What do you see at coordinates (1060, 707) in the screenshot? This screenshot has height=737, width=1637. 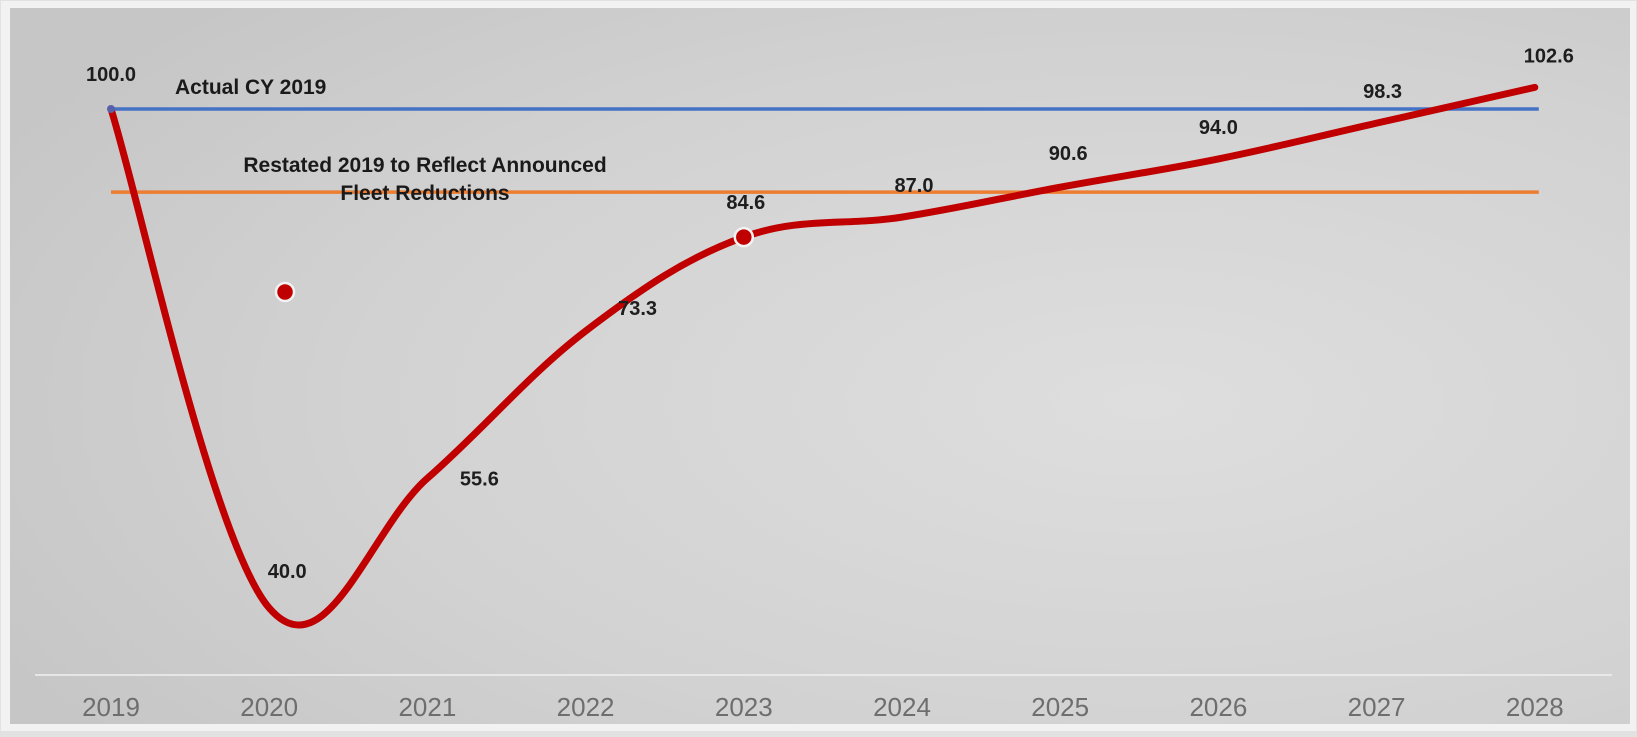 I see `x-tick-2025: 2025` at bounding box center [1060, 707].